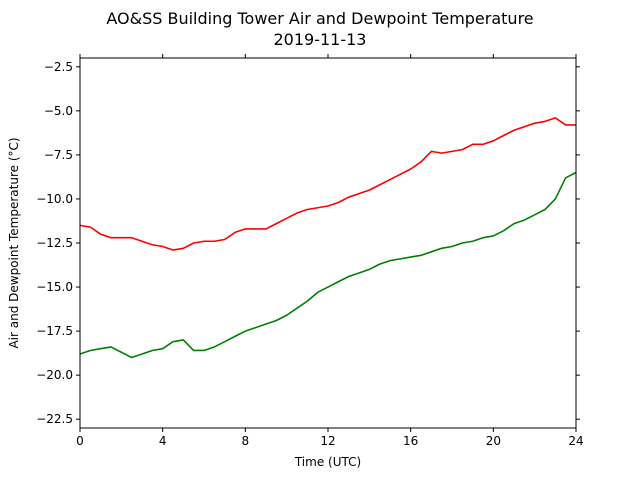 This screenshot has height=480, width=640. Describe the element at coordinates (58, 111) in the screenshot. I see `y-tick-label: −5.0` at that location.